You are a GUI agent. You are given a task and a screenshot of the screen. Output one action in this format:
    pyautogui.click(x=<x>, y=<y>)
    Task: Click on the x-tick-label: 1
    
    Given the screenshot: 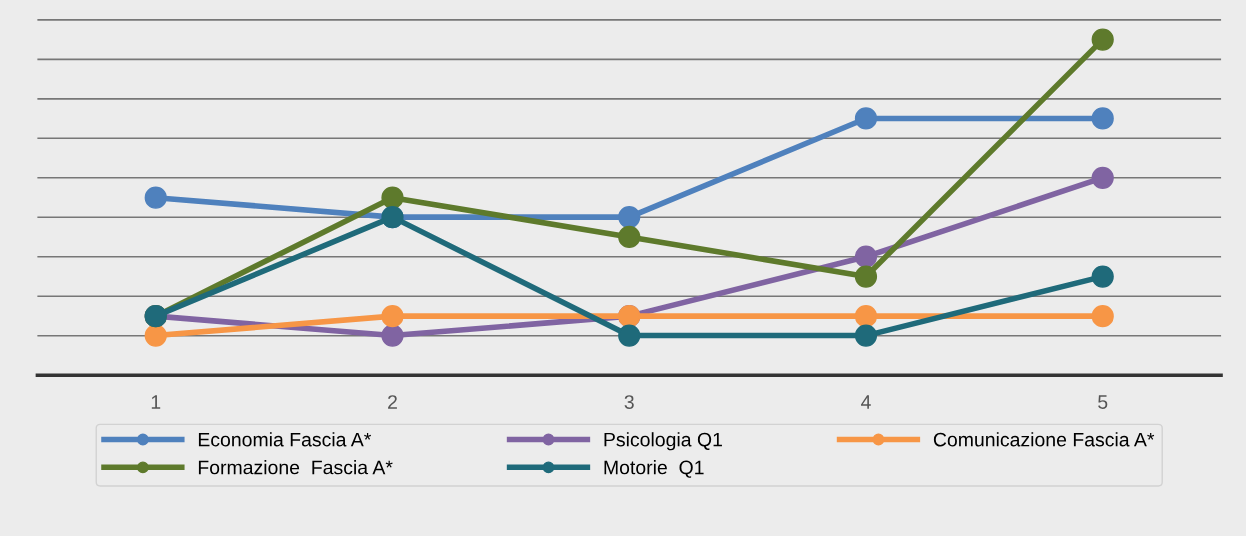 What is the action you would take?
    pyautogui.click(x=156, y=402)
    